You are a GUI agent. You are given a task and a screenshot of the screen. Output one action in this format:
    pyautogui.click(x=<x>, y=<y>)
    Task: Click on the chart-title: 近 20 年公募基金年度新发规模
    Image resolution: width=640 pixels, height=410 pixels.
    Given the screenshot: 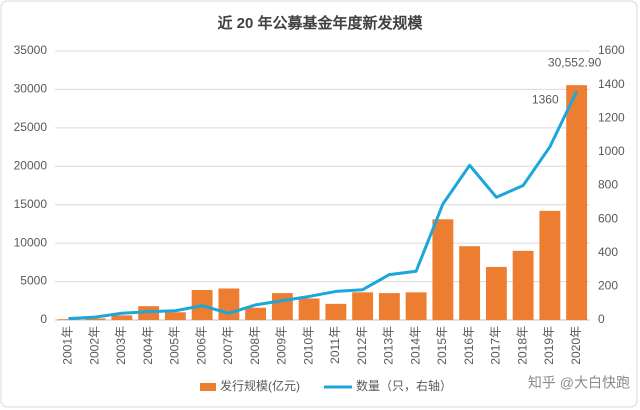 What is the action you would take?
    pyautogui.click(x=320, y=23)
    